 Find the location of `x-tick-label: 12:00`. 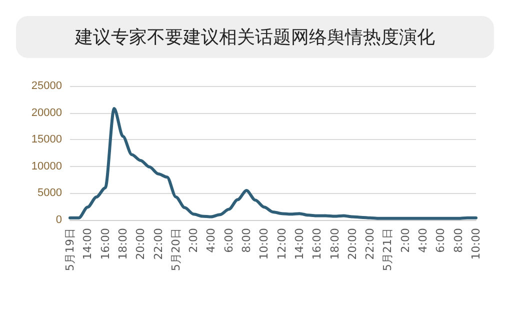

x-tick-label: 12:00 is located at coordinates (281, 244).